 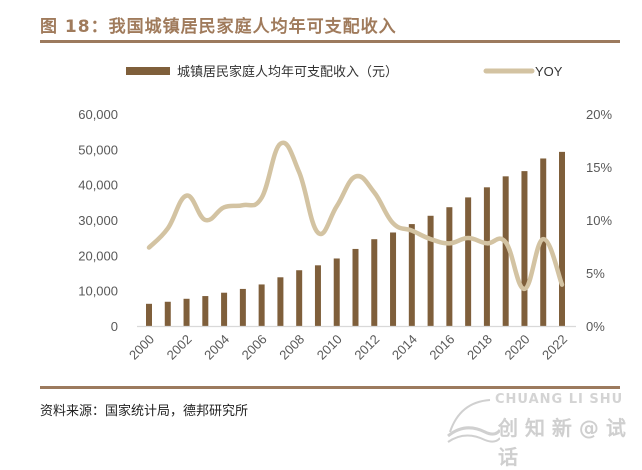 What do you see at coordinates (114, 326) in the screenshot?
I see `left-axis-tick-label: 0` at bounding box center [114, 326].